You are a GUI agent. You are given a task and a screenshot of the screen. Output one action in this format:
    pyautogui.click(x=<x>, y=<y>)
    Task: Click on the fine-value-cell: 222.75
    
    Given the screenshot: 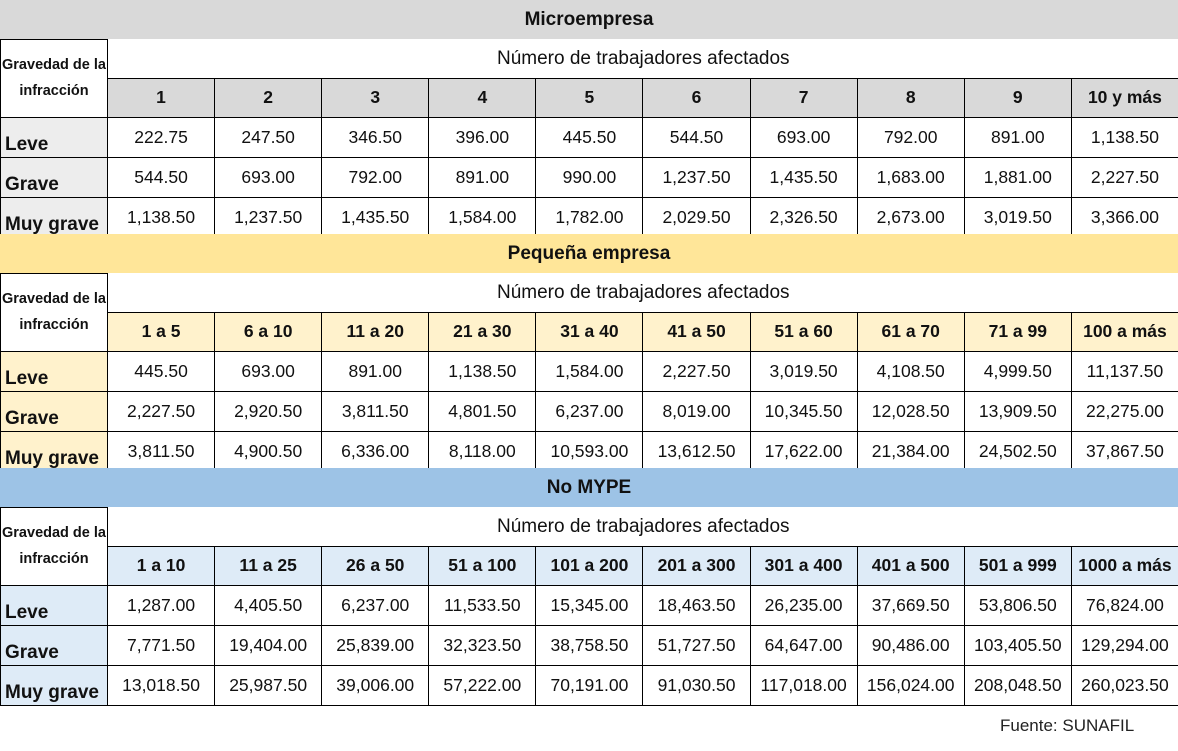 What is the action you would take?
    pyautogui.click(x=161, y=137)
    